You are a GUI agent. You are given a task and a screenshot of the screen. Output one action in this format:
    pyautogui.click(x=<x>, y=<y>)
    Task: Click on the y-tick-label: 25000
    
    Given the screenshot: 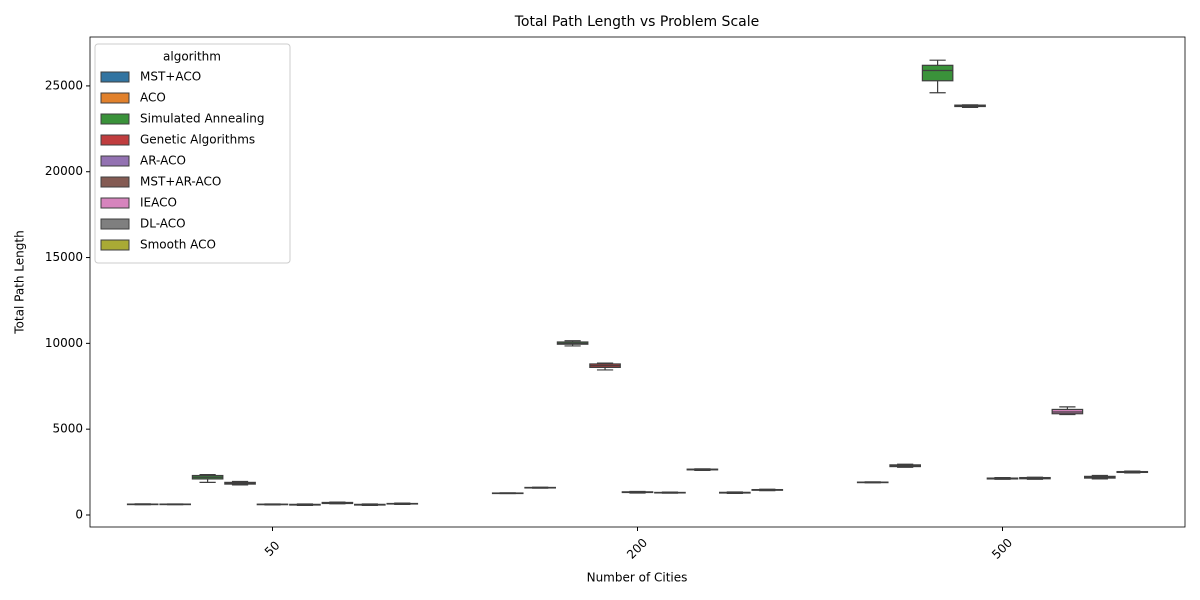 What is the action you would take?
    pyautogui.click(x=64, y=85)
    